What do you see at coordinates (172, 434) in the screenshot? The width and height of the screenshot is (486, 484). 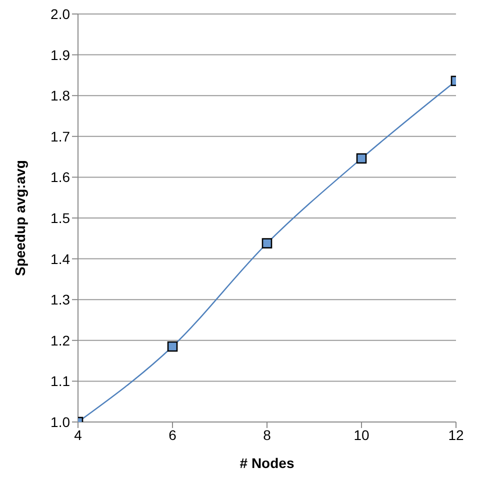 I see `x-tick-label: 6` at bounding box center [172, 434].